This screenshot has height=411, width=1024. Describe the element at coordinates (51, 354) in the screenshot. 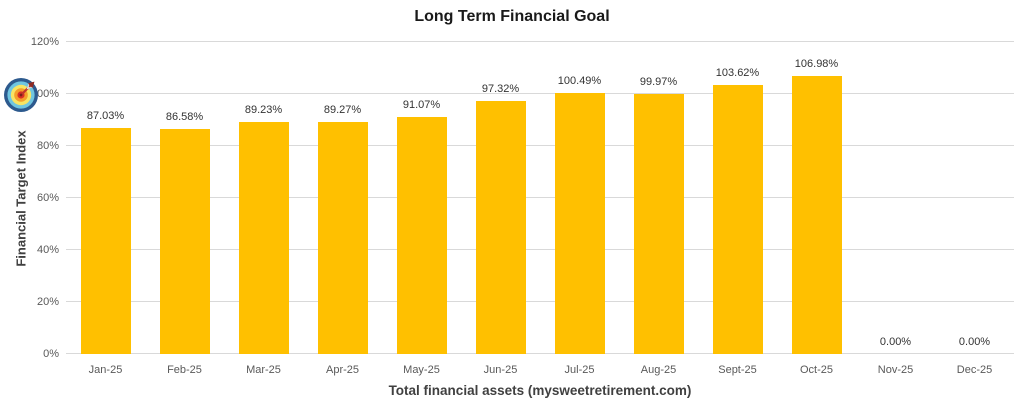

I see `y-tick-label: 0%` at that location.